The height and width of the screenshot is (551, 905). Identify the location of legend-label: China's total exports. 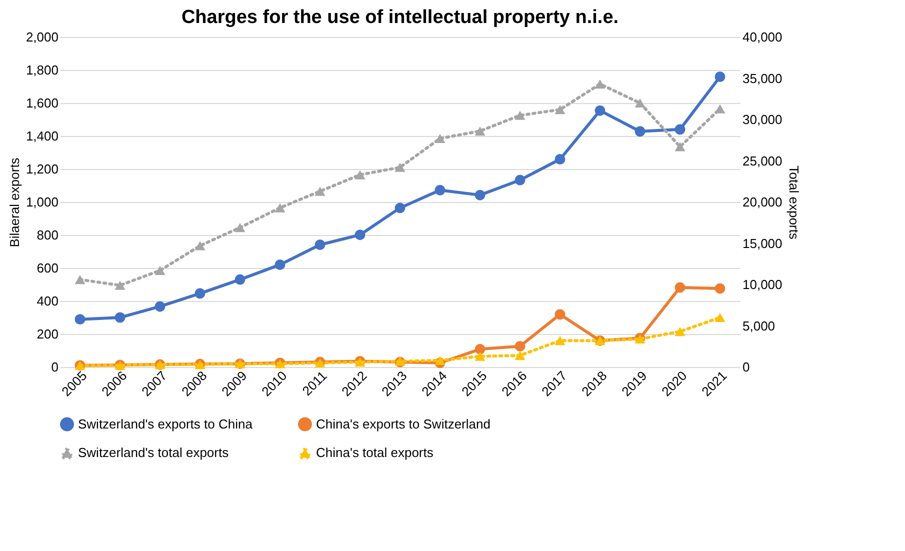
(375, 452).